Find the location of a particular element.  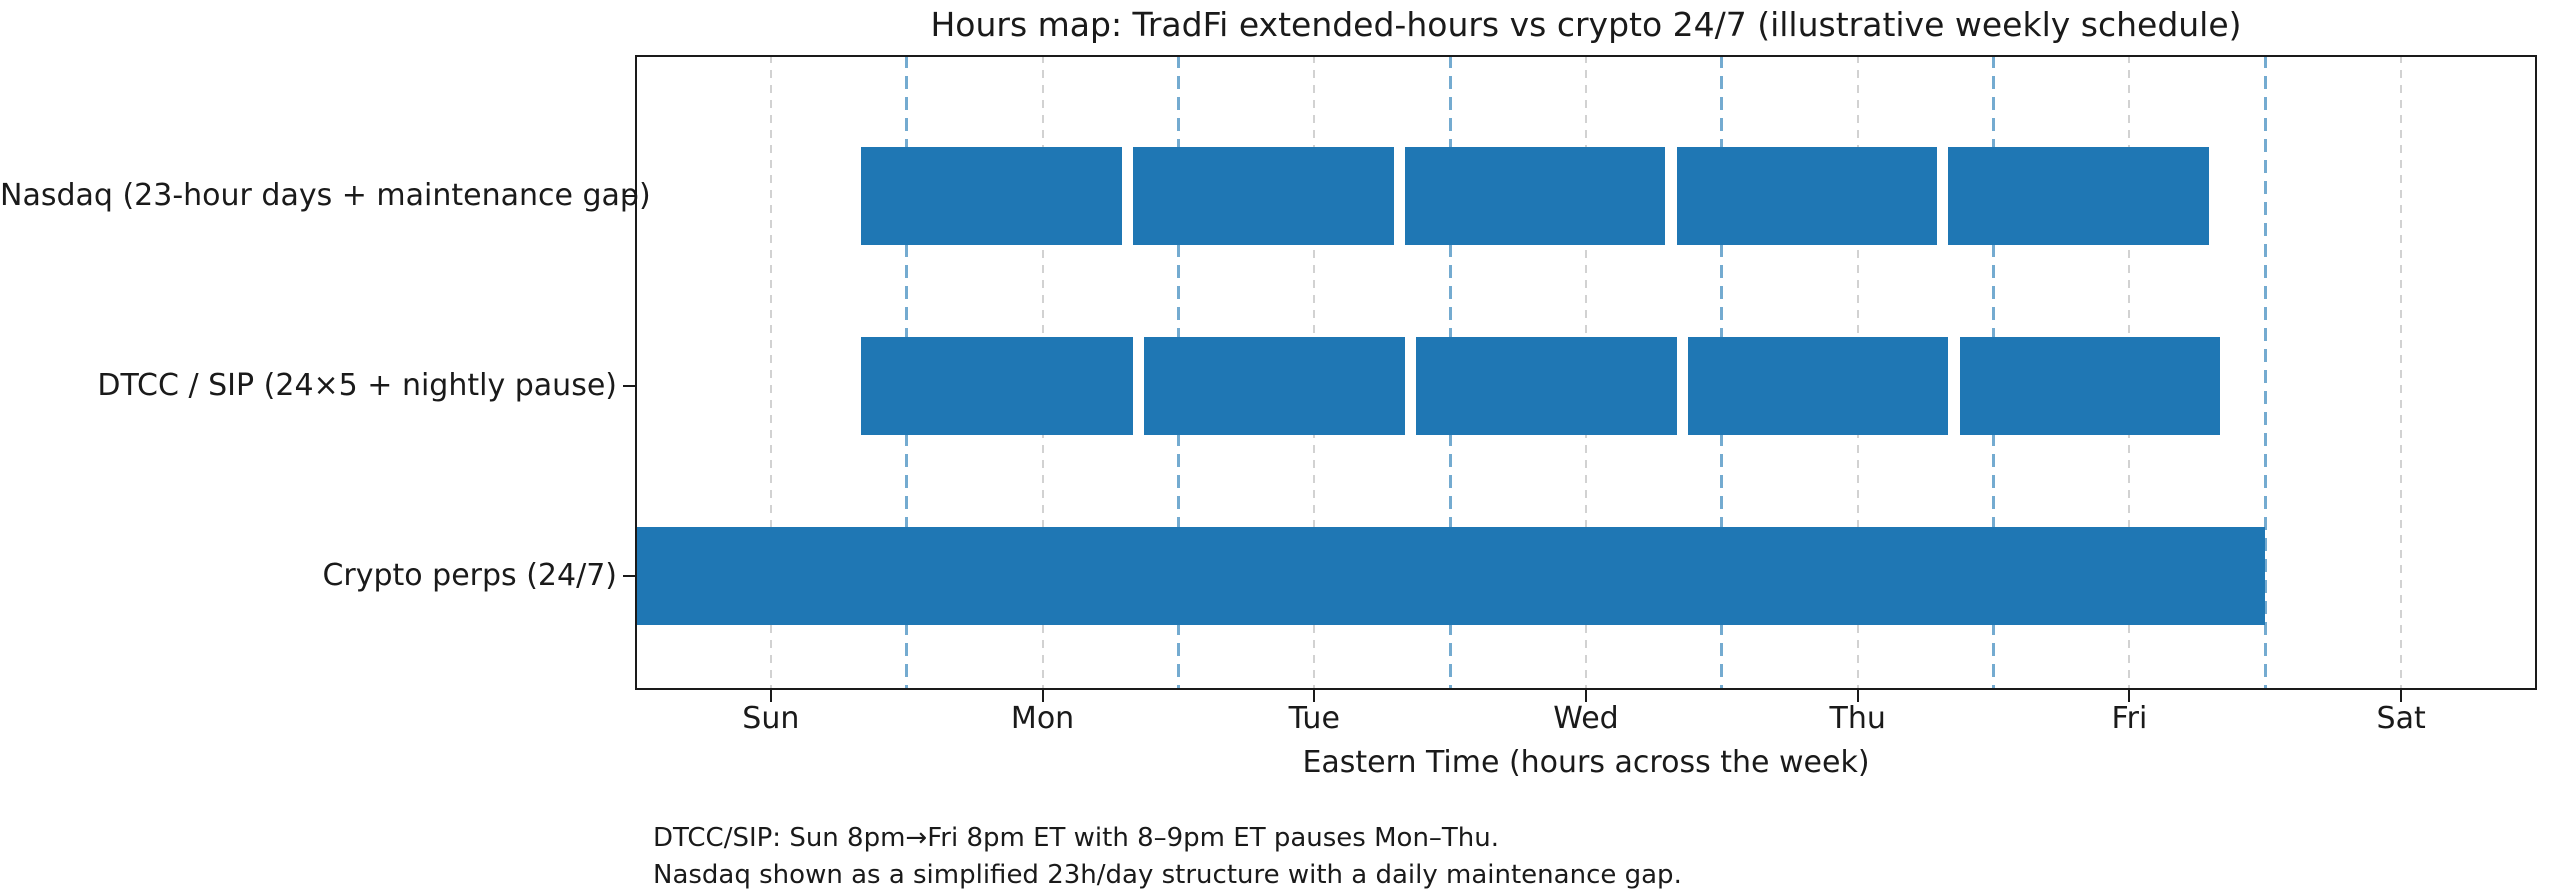

x-tick-label: Tue is located at coordinates (1314, 718).